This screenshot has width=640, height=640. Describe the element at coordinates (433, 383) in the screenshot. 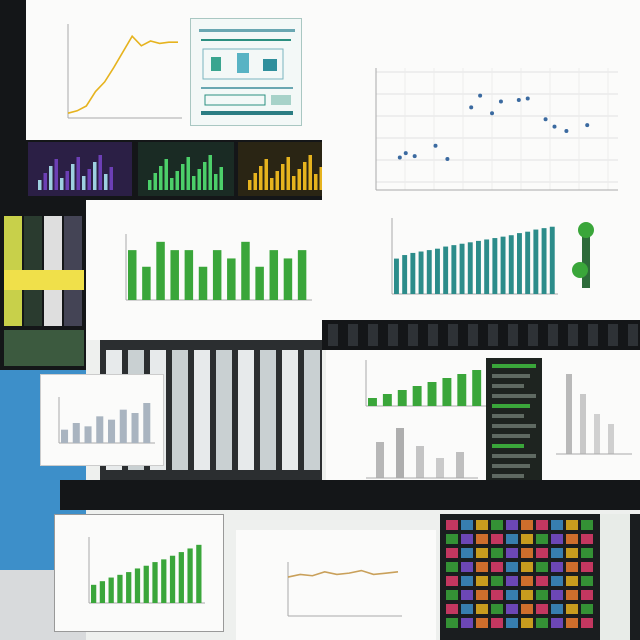

I see `bar-chart-center-right` at that location.